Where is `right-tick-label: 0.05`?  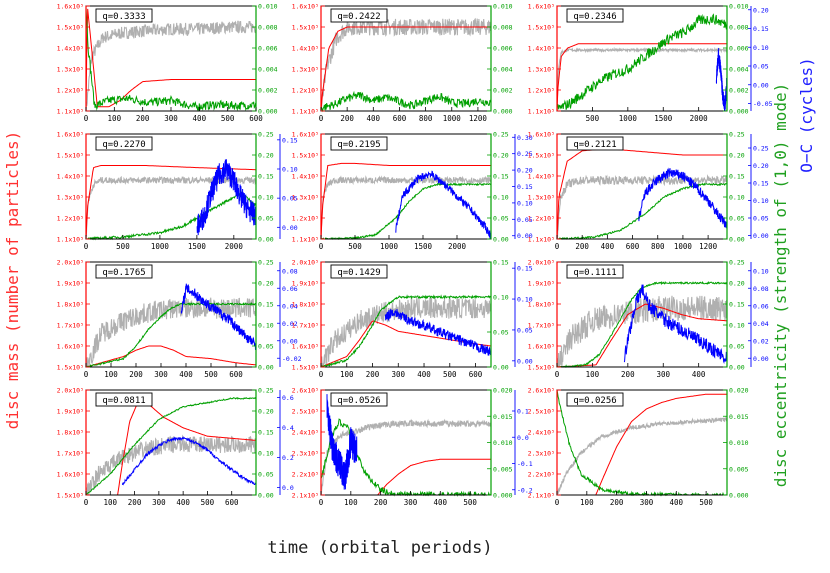 right-tick-label: 0.05 is located at coordinates (501, 333).